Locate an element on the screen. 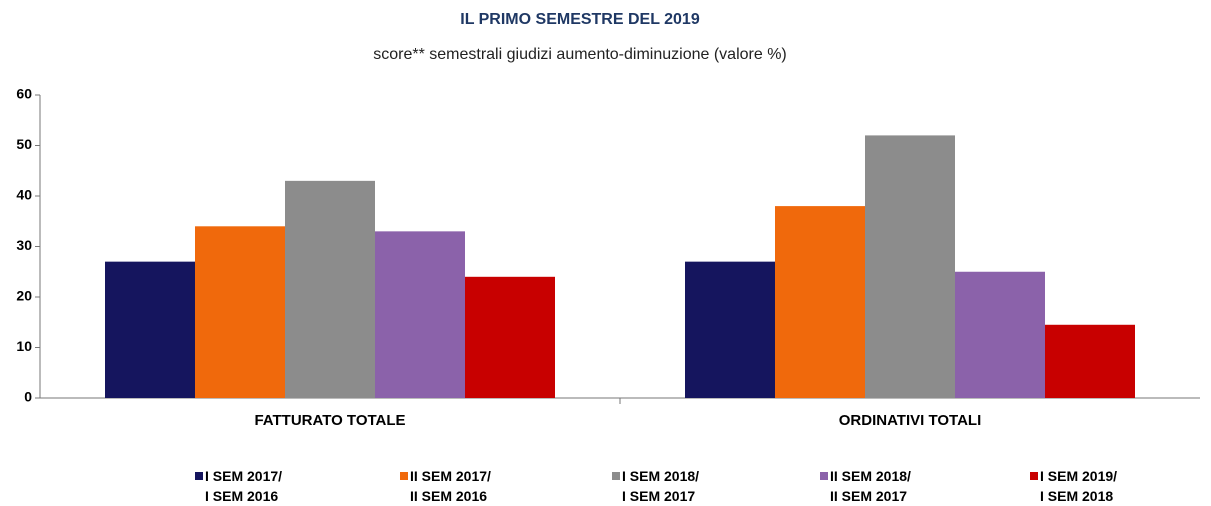 Image resolution: width=1211 pixels, height=506 pixels. legend-label: II SEM 2017/ II SEM 2016 is located at coordinates (450, 486).